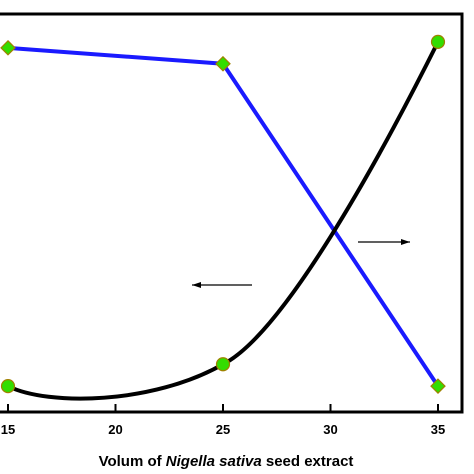 This screenshot has height=474, width=474. What do you see at coordinates (223, 429) in the screenshot?
I see `x-tick-label-25: 25` at bounding box center [223, 429].